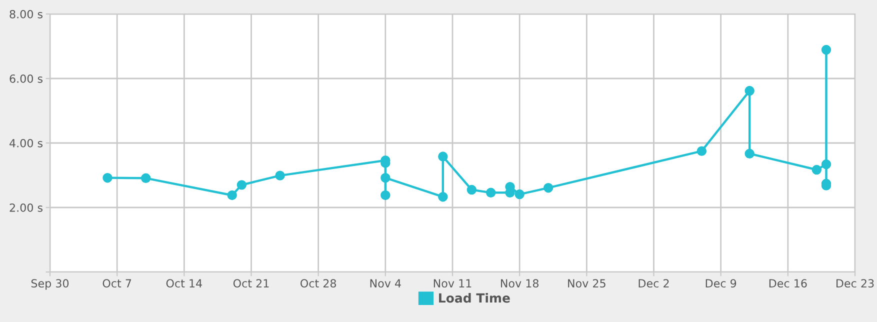 This screenshot has height=322, width=877. I want to click on x-tick-label: Dec 16, so click(788, 283).